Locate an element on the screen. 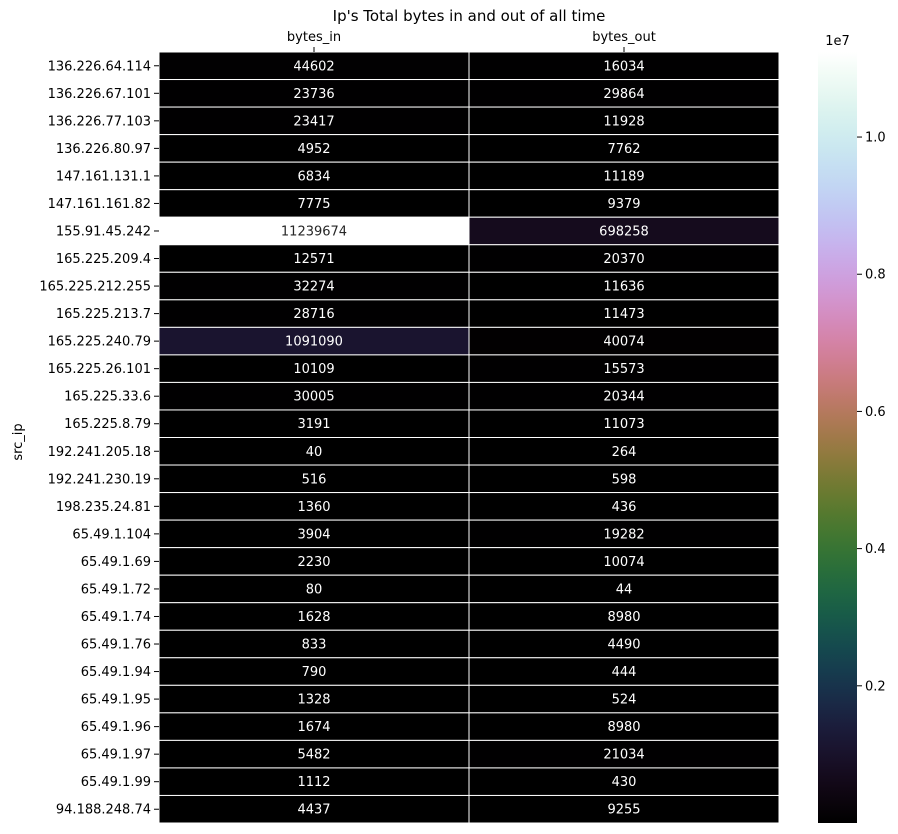 This screenshot has height=834, width=898. cell-value-label: 1674 is located at coordinates (313, 727).